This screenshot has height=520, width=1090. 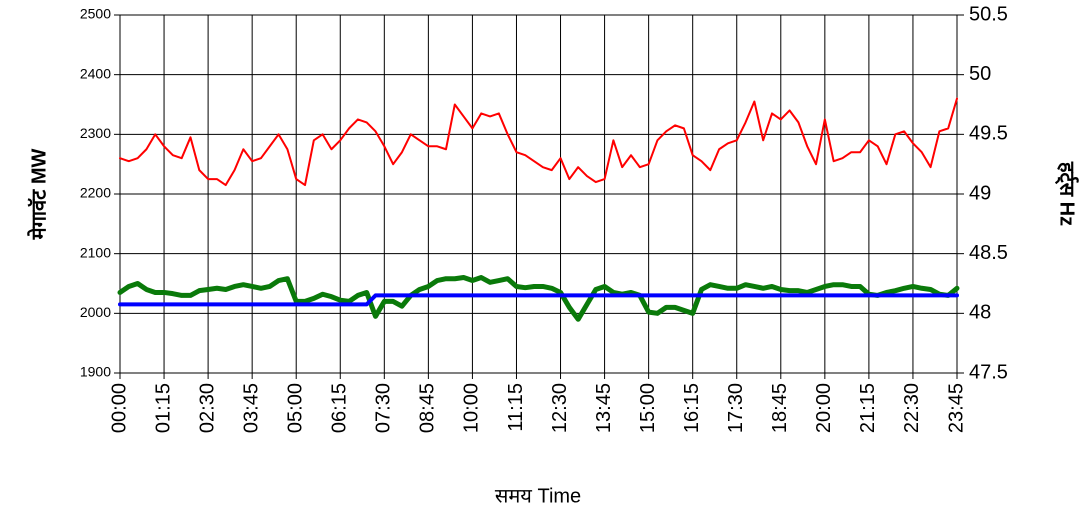 I want to click on x-tick-label: 20:00, so click(x=824, y=408).